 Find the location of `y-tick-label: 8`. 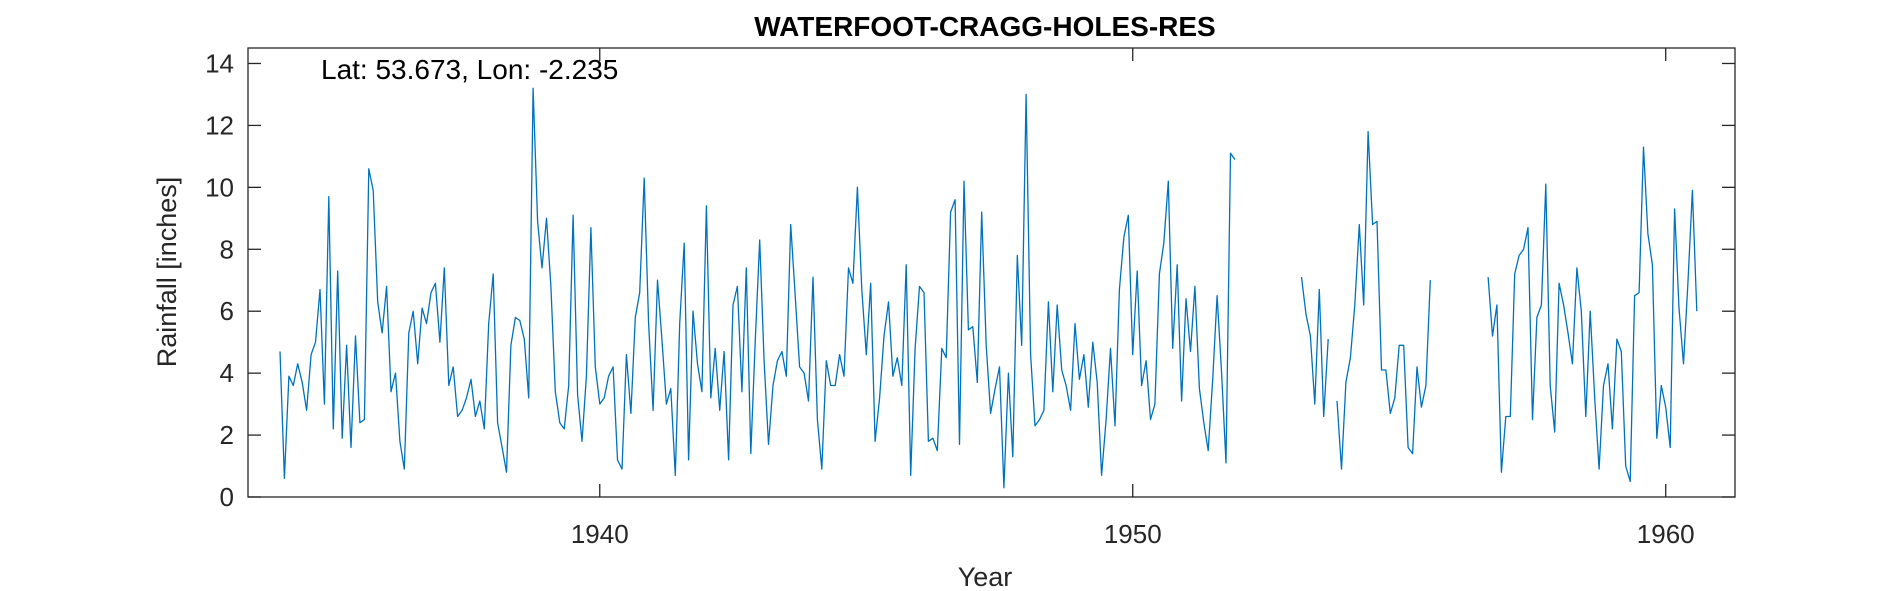

y-tick-label: 8 is located at coordinates (227, 249).